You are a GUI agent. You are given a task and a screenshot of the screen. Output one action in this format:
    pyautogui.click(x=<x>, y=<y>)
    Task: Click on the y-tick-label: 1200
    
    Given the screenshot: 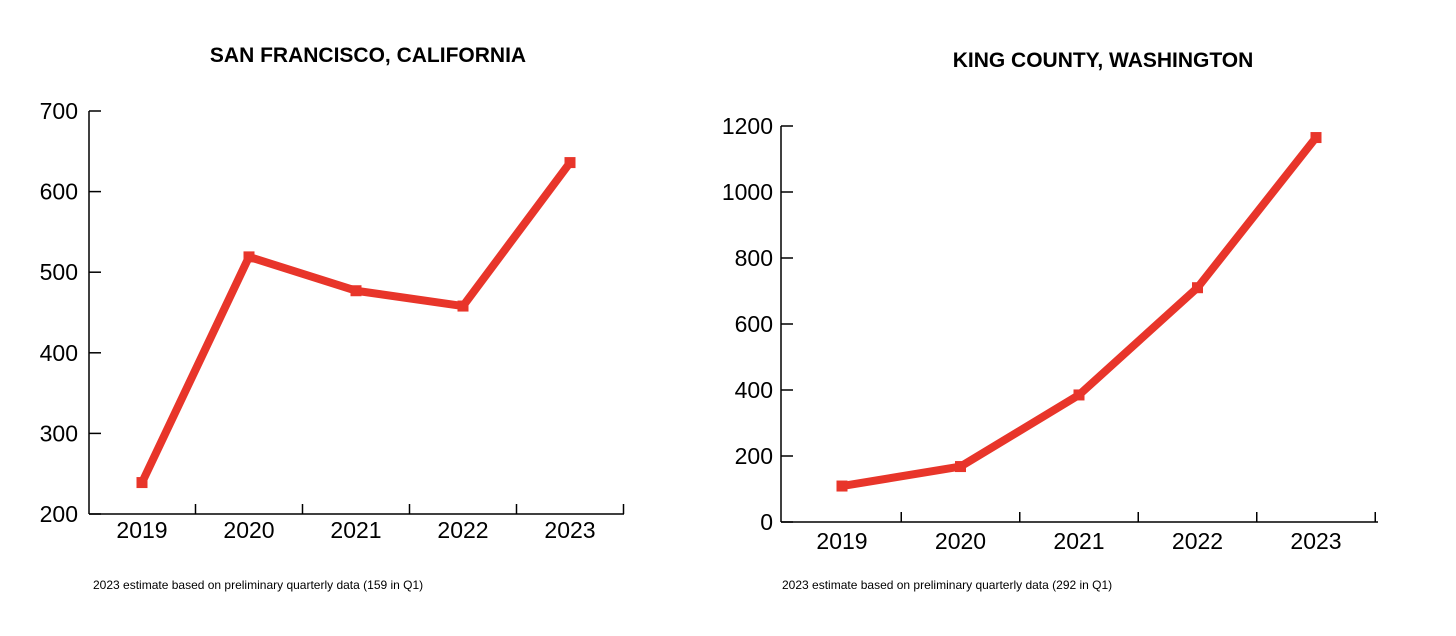 What is the action you would take?
    pyautogui.click(x=747, y=126)
    